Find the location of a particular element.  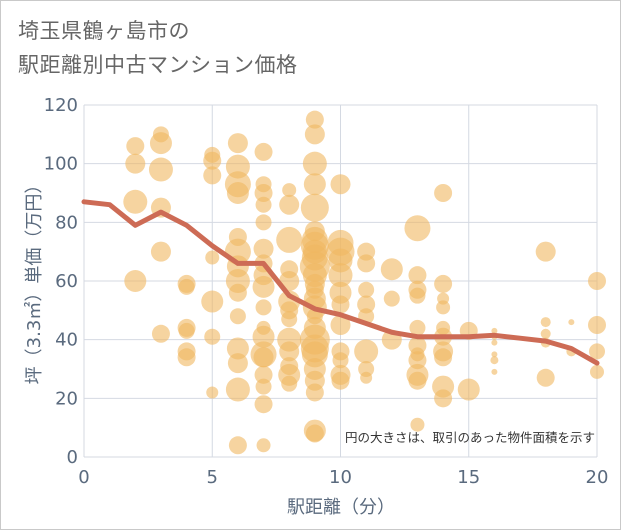

x-tick-label: 10 is located at coordinates (340, 477).